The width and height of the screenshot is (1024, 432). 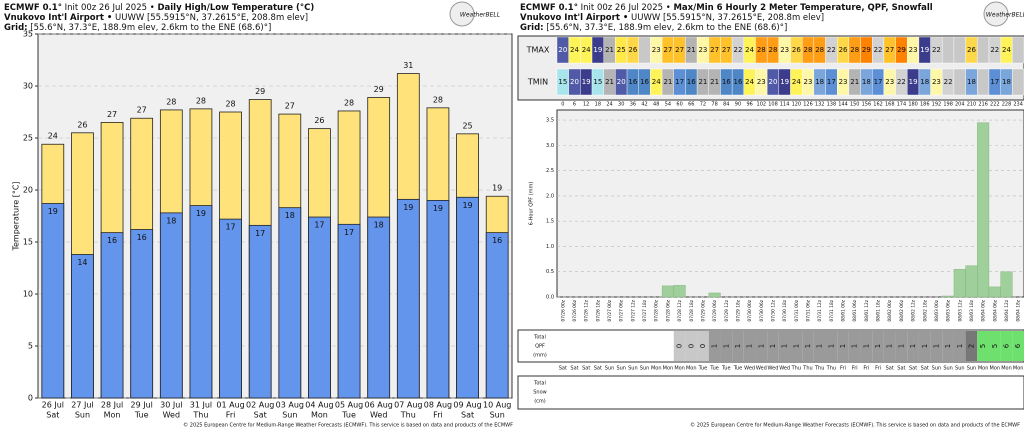 What do you see at coordinates (959, 50) in the screenshot?
I see `temp-cell` at bounding box center [959, 50].